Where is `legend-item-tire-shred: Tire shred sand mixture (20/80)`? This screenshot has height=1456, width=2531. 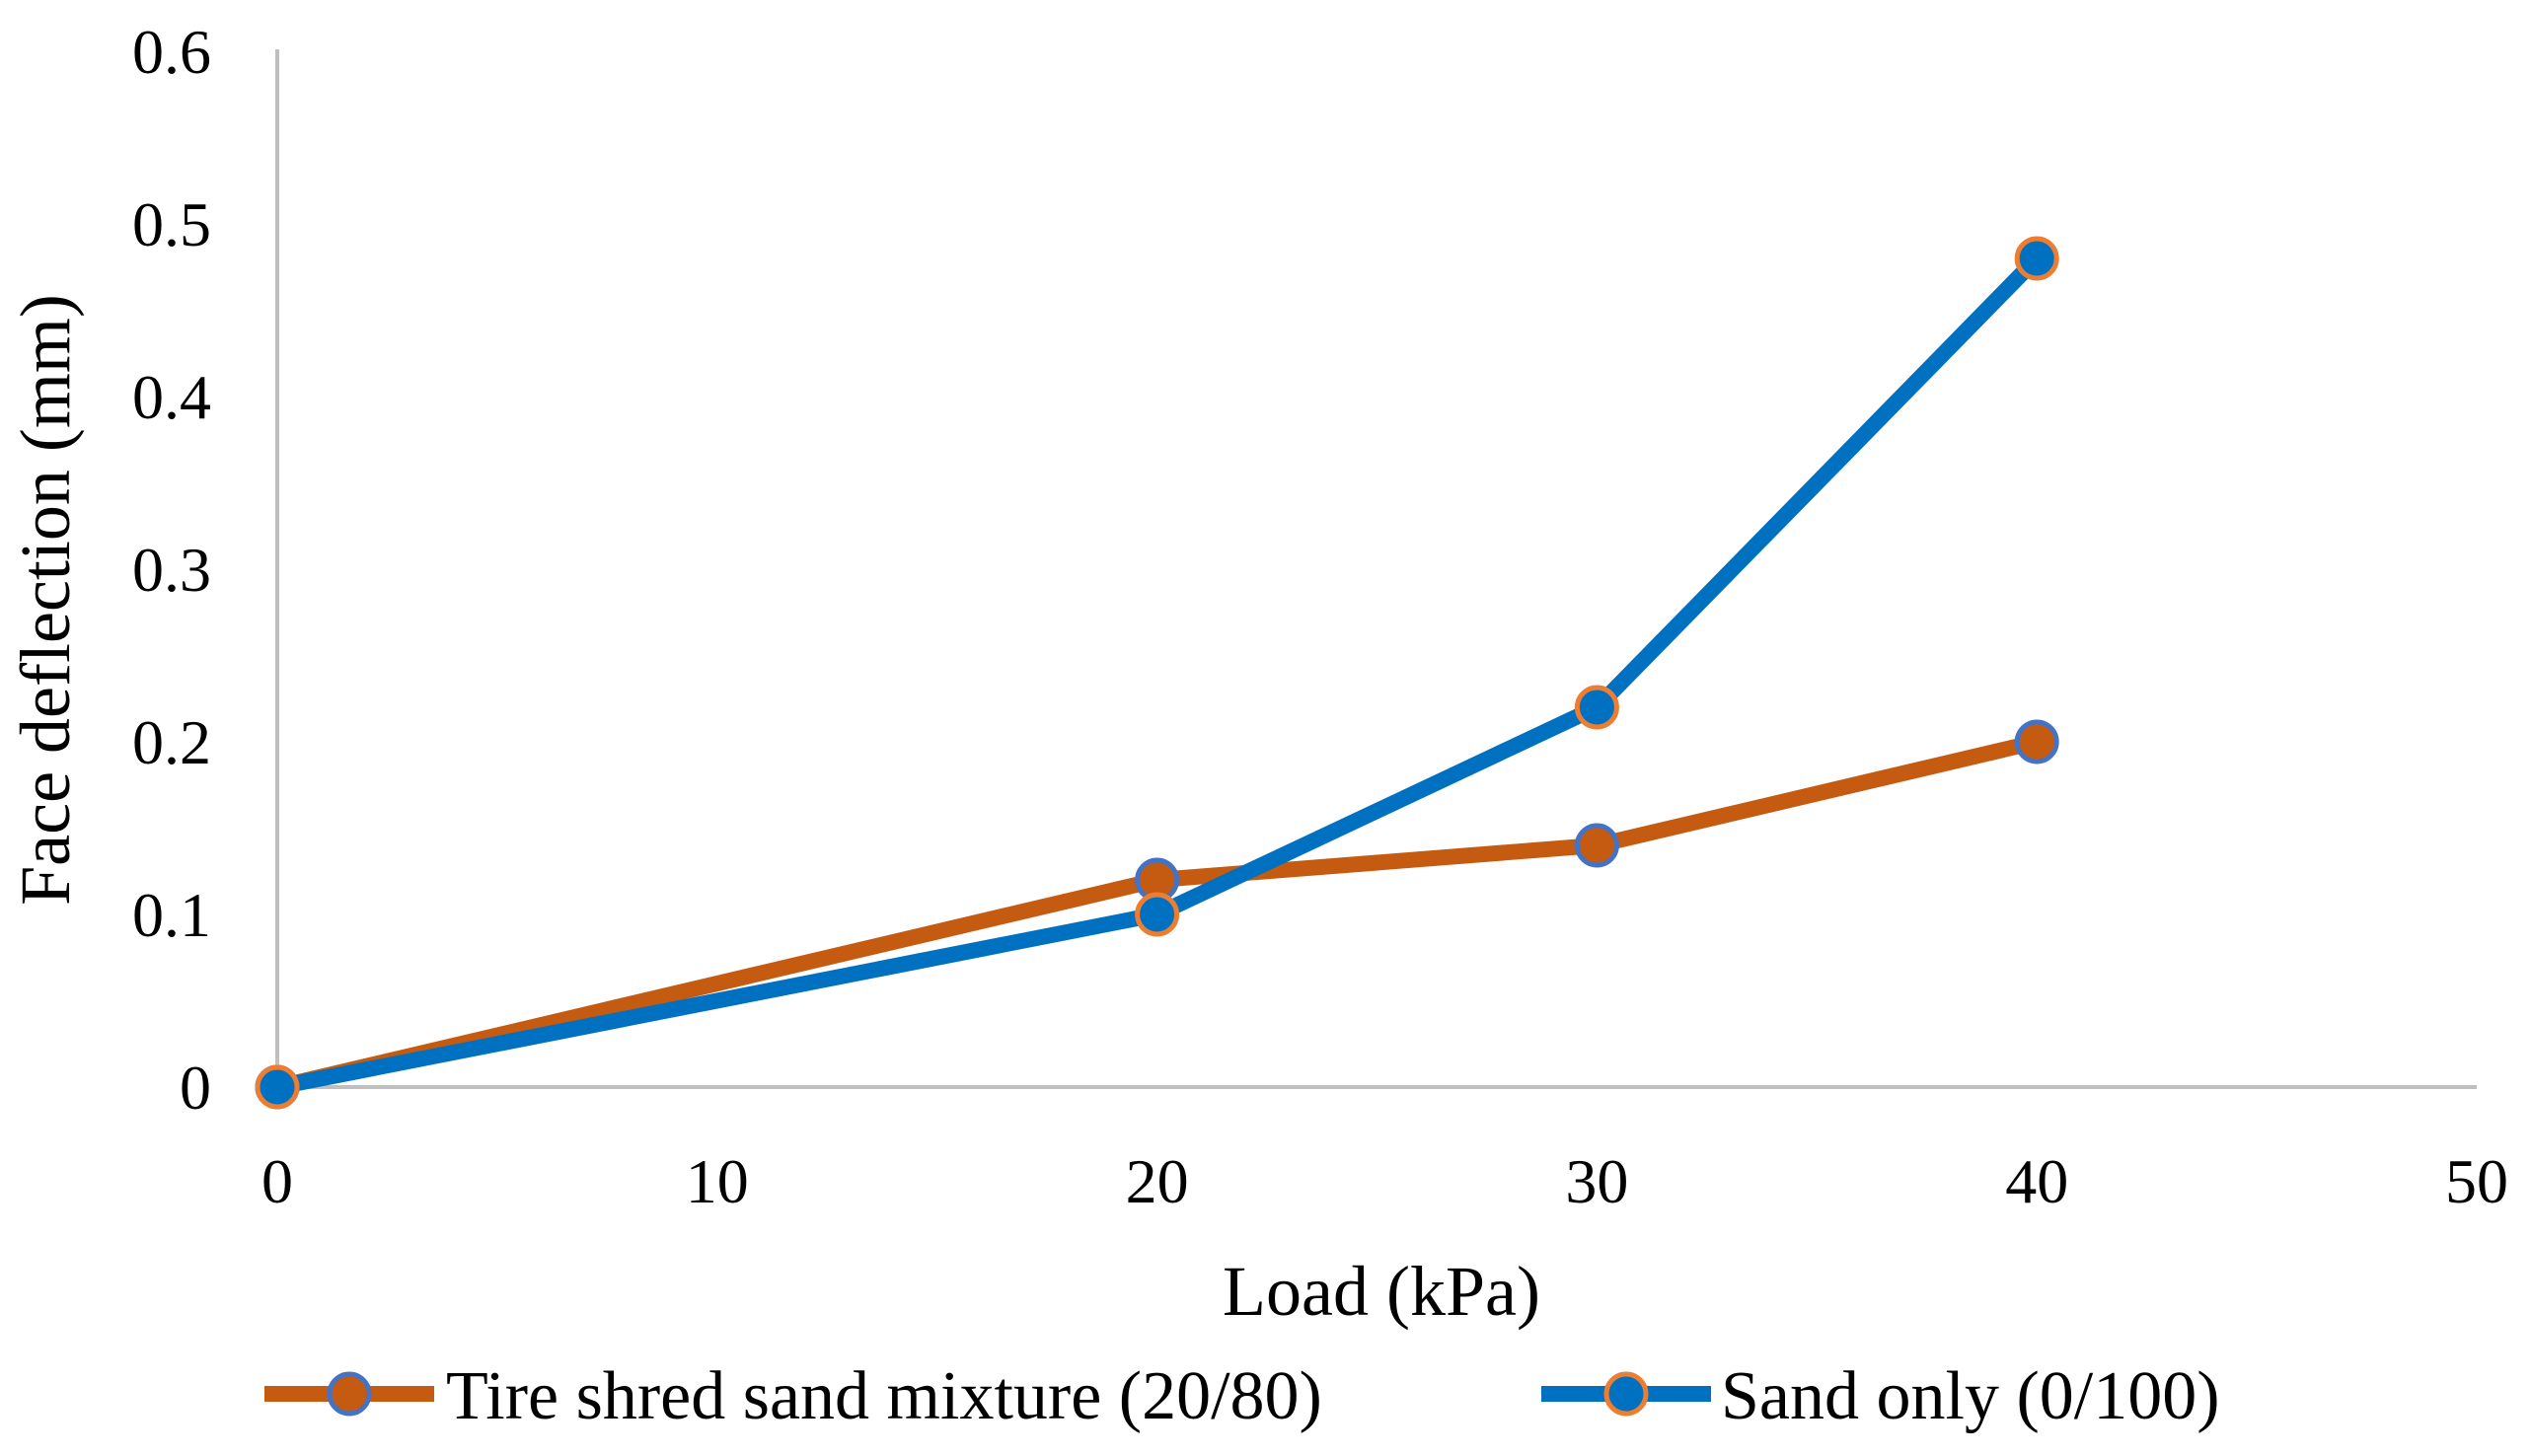 legend-item-tire-shred: Tire shred sand mixture (20/80) is located at coordinates (793, 1396).